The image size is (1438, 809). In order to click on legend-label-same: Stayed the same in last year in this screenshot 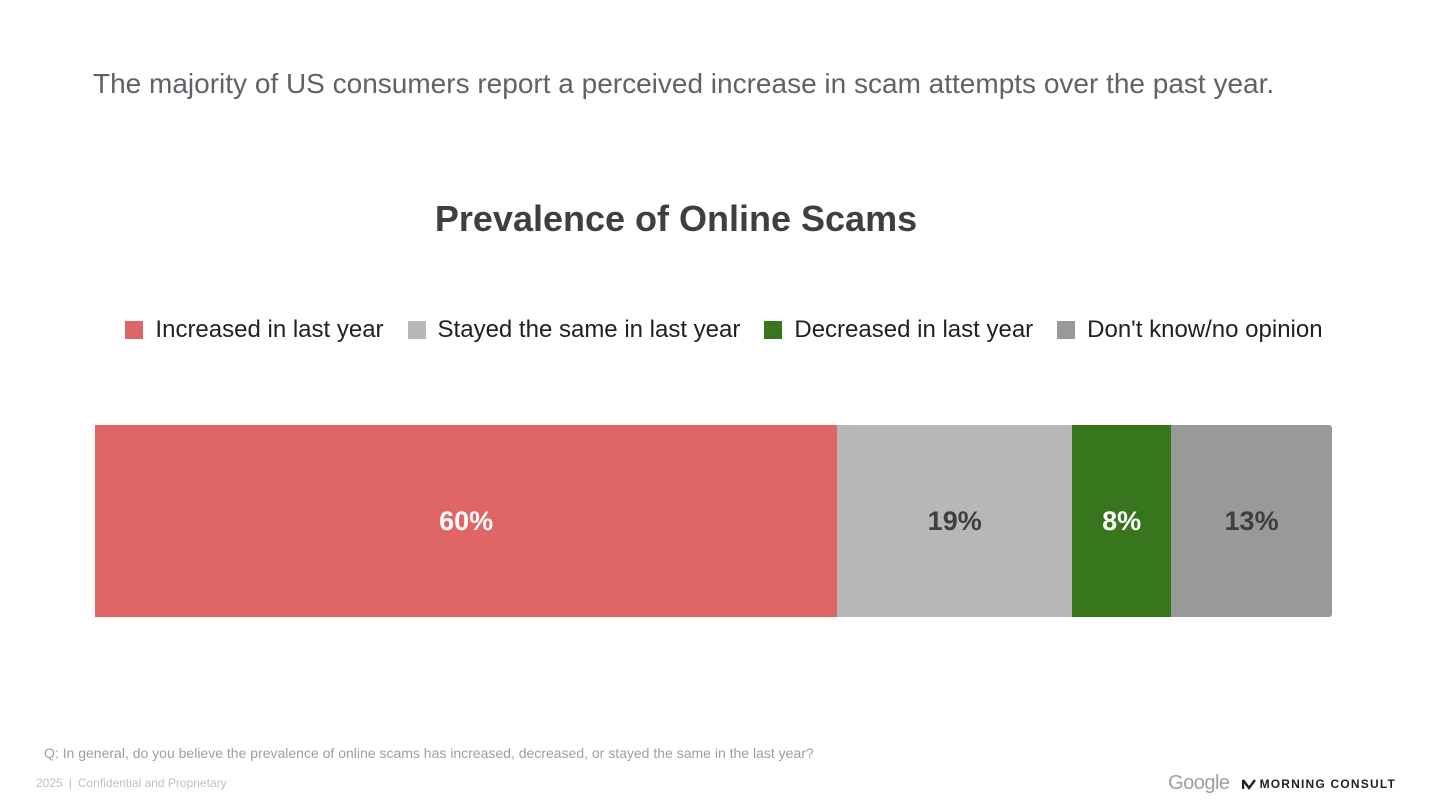, I will do `click(589, 329)`.